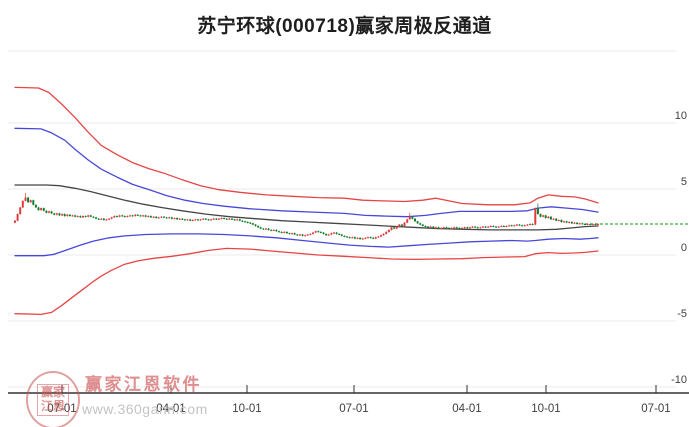  I want to click on watermark-seal-logo: 赢家江恩, so click(53, 399).